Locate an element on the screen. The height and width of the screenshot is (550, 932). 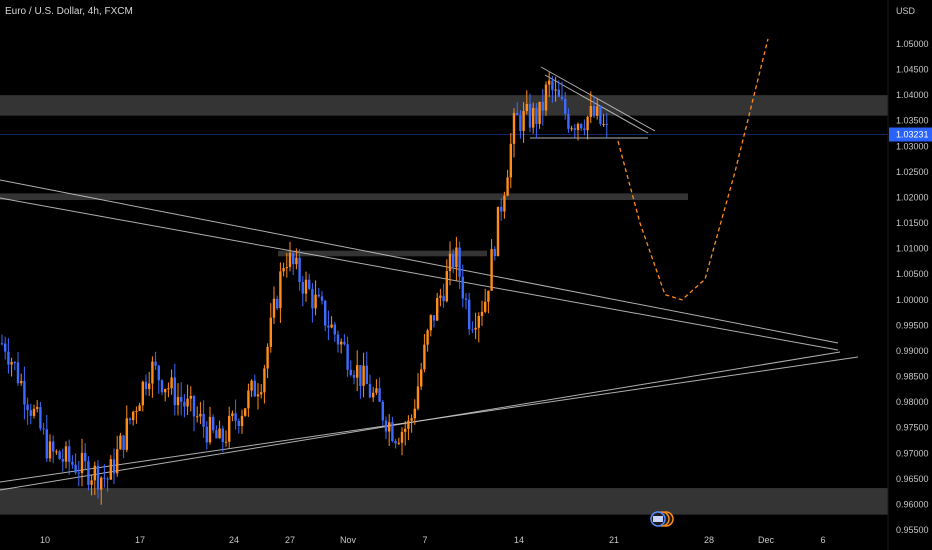
projection-path is located at coordinates (693, 169).